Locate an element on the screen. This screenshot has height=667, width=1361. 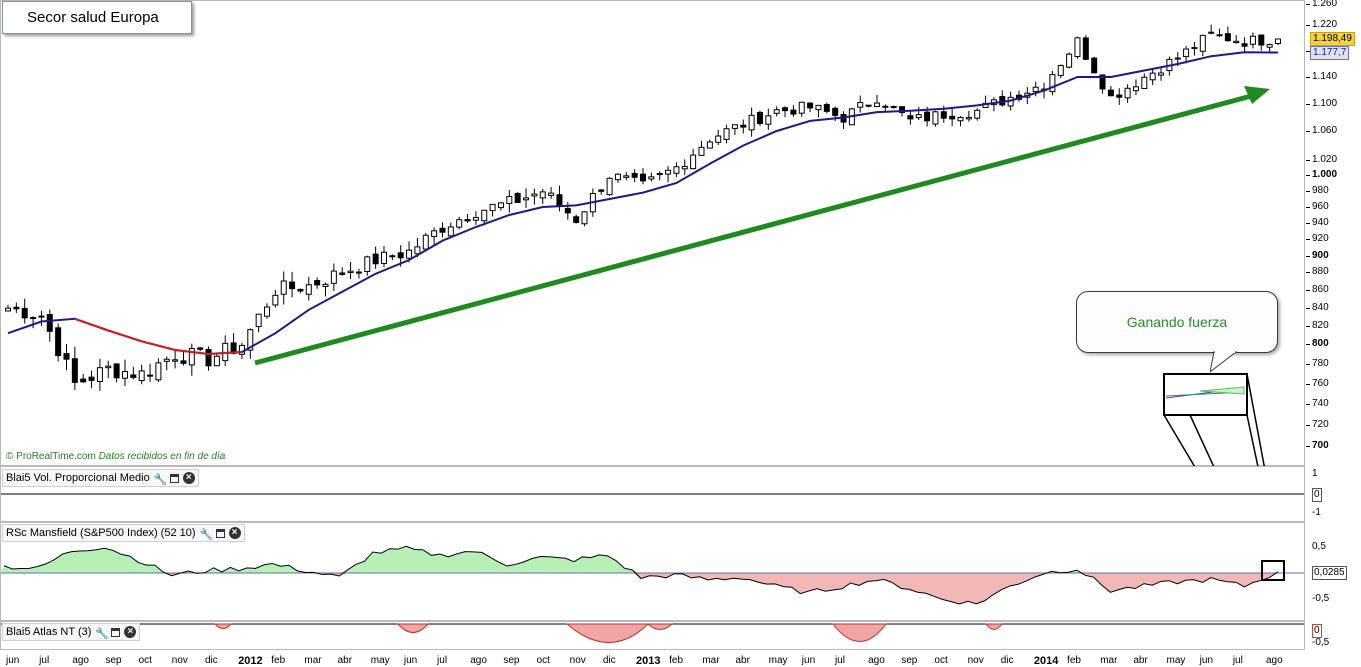
atlas-indicator-header: Blai5 Atlas NT (3) 🔧 × is located at coordinates (71, 632).